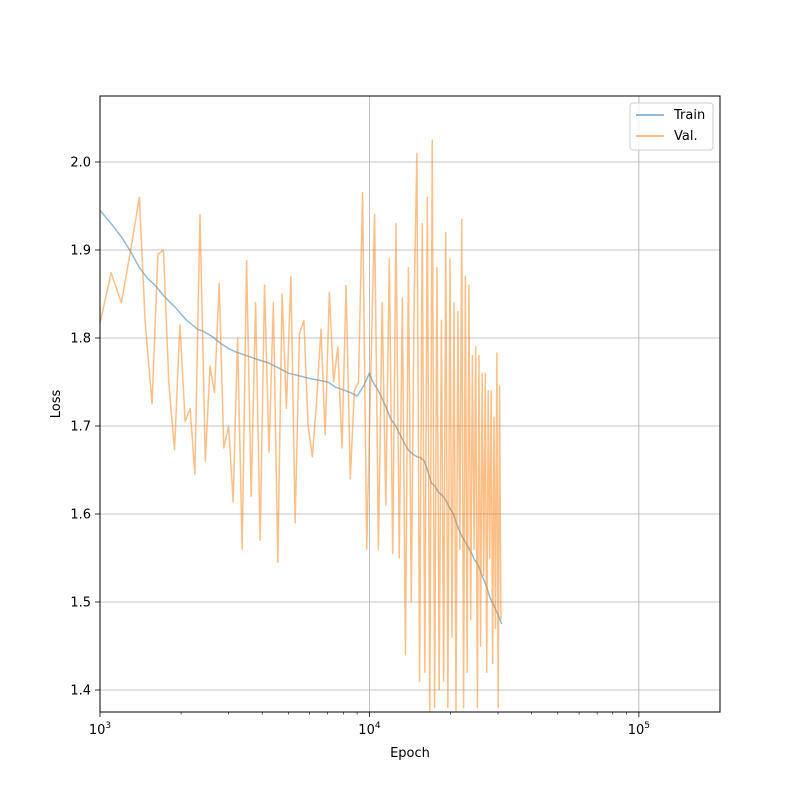  I want to click on y-axis-label: Loss, so click(56, 404).